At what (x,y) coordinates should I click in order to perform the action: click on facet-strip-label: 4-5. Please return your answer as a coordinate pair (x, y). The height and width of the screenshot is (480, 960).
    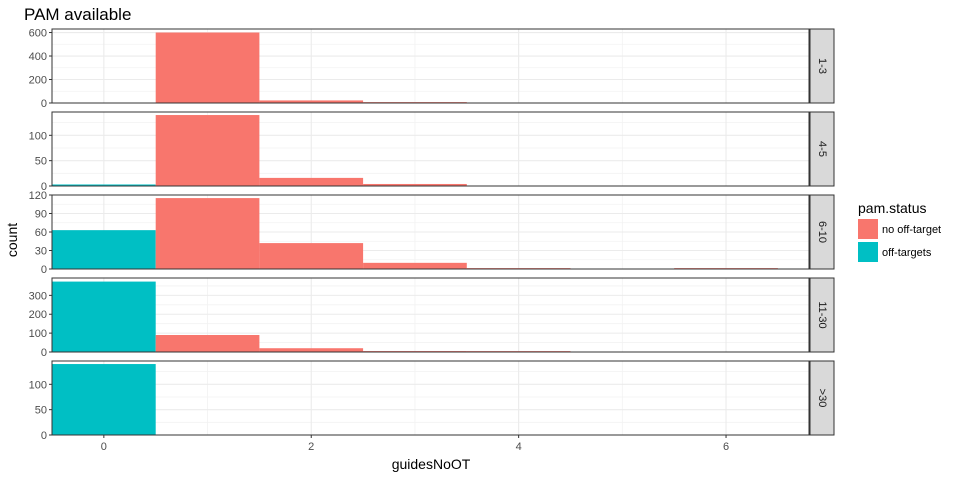
    Looking at the image, I should click on (822, 149).